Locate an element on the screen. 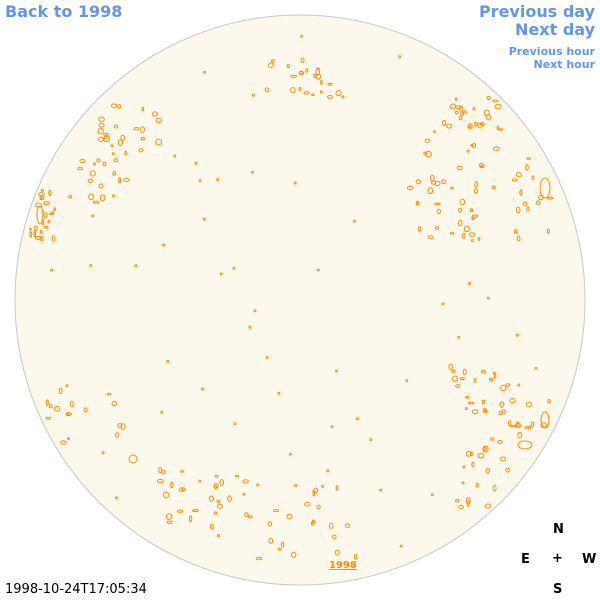 The height and width of the screenshot is (600, 600). compass-center-marker: + is located at coordinates (557, 558).